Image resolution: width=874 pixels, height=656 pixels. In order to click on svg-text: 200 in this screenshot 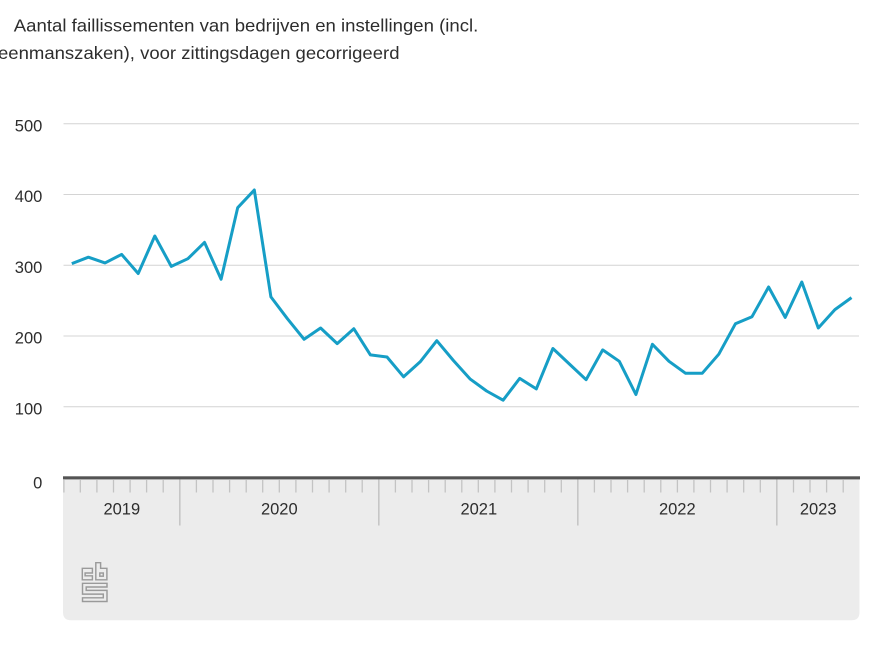, I will do `click(29, 339)`.